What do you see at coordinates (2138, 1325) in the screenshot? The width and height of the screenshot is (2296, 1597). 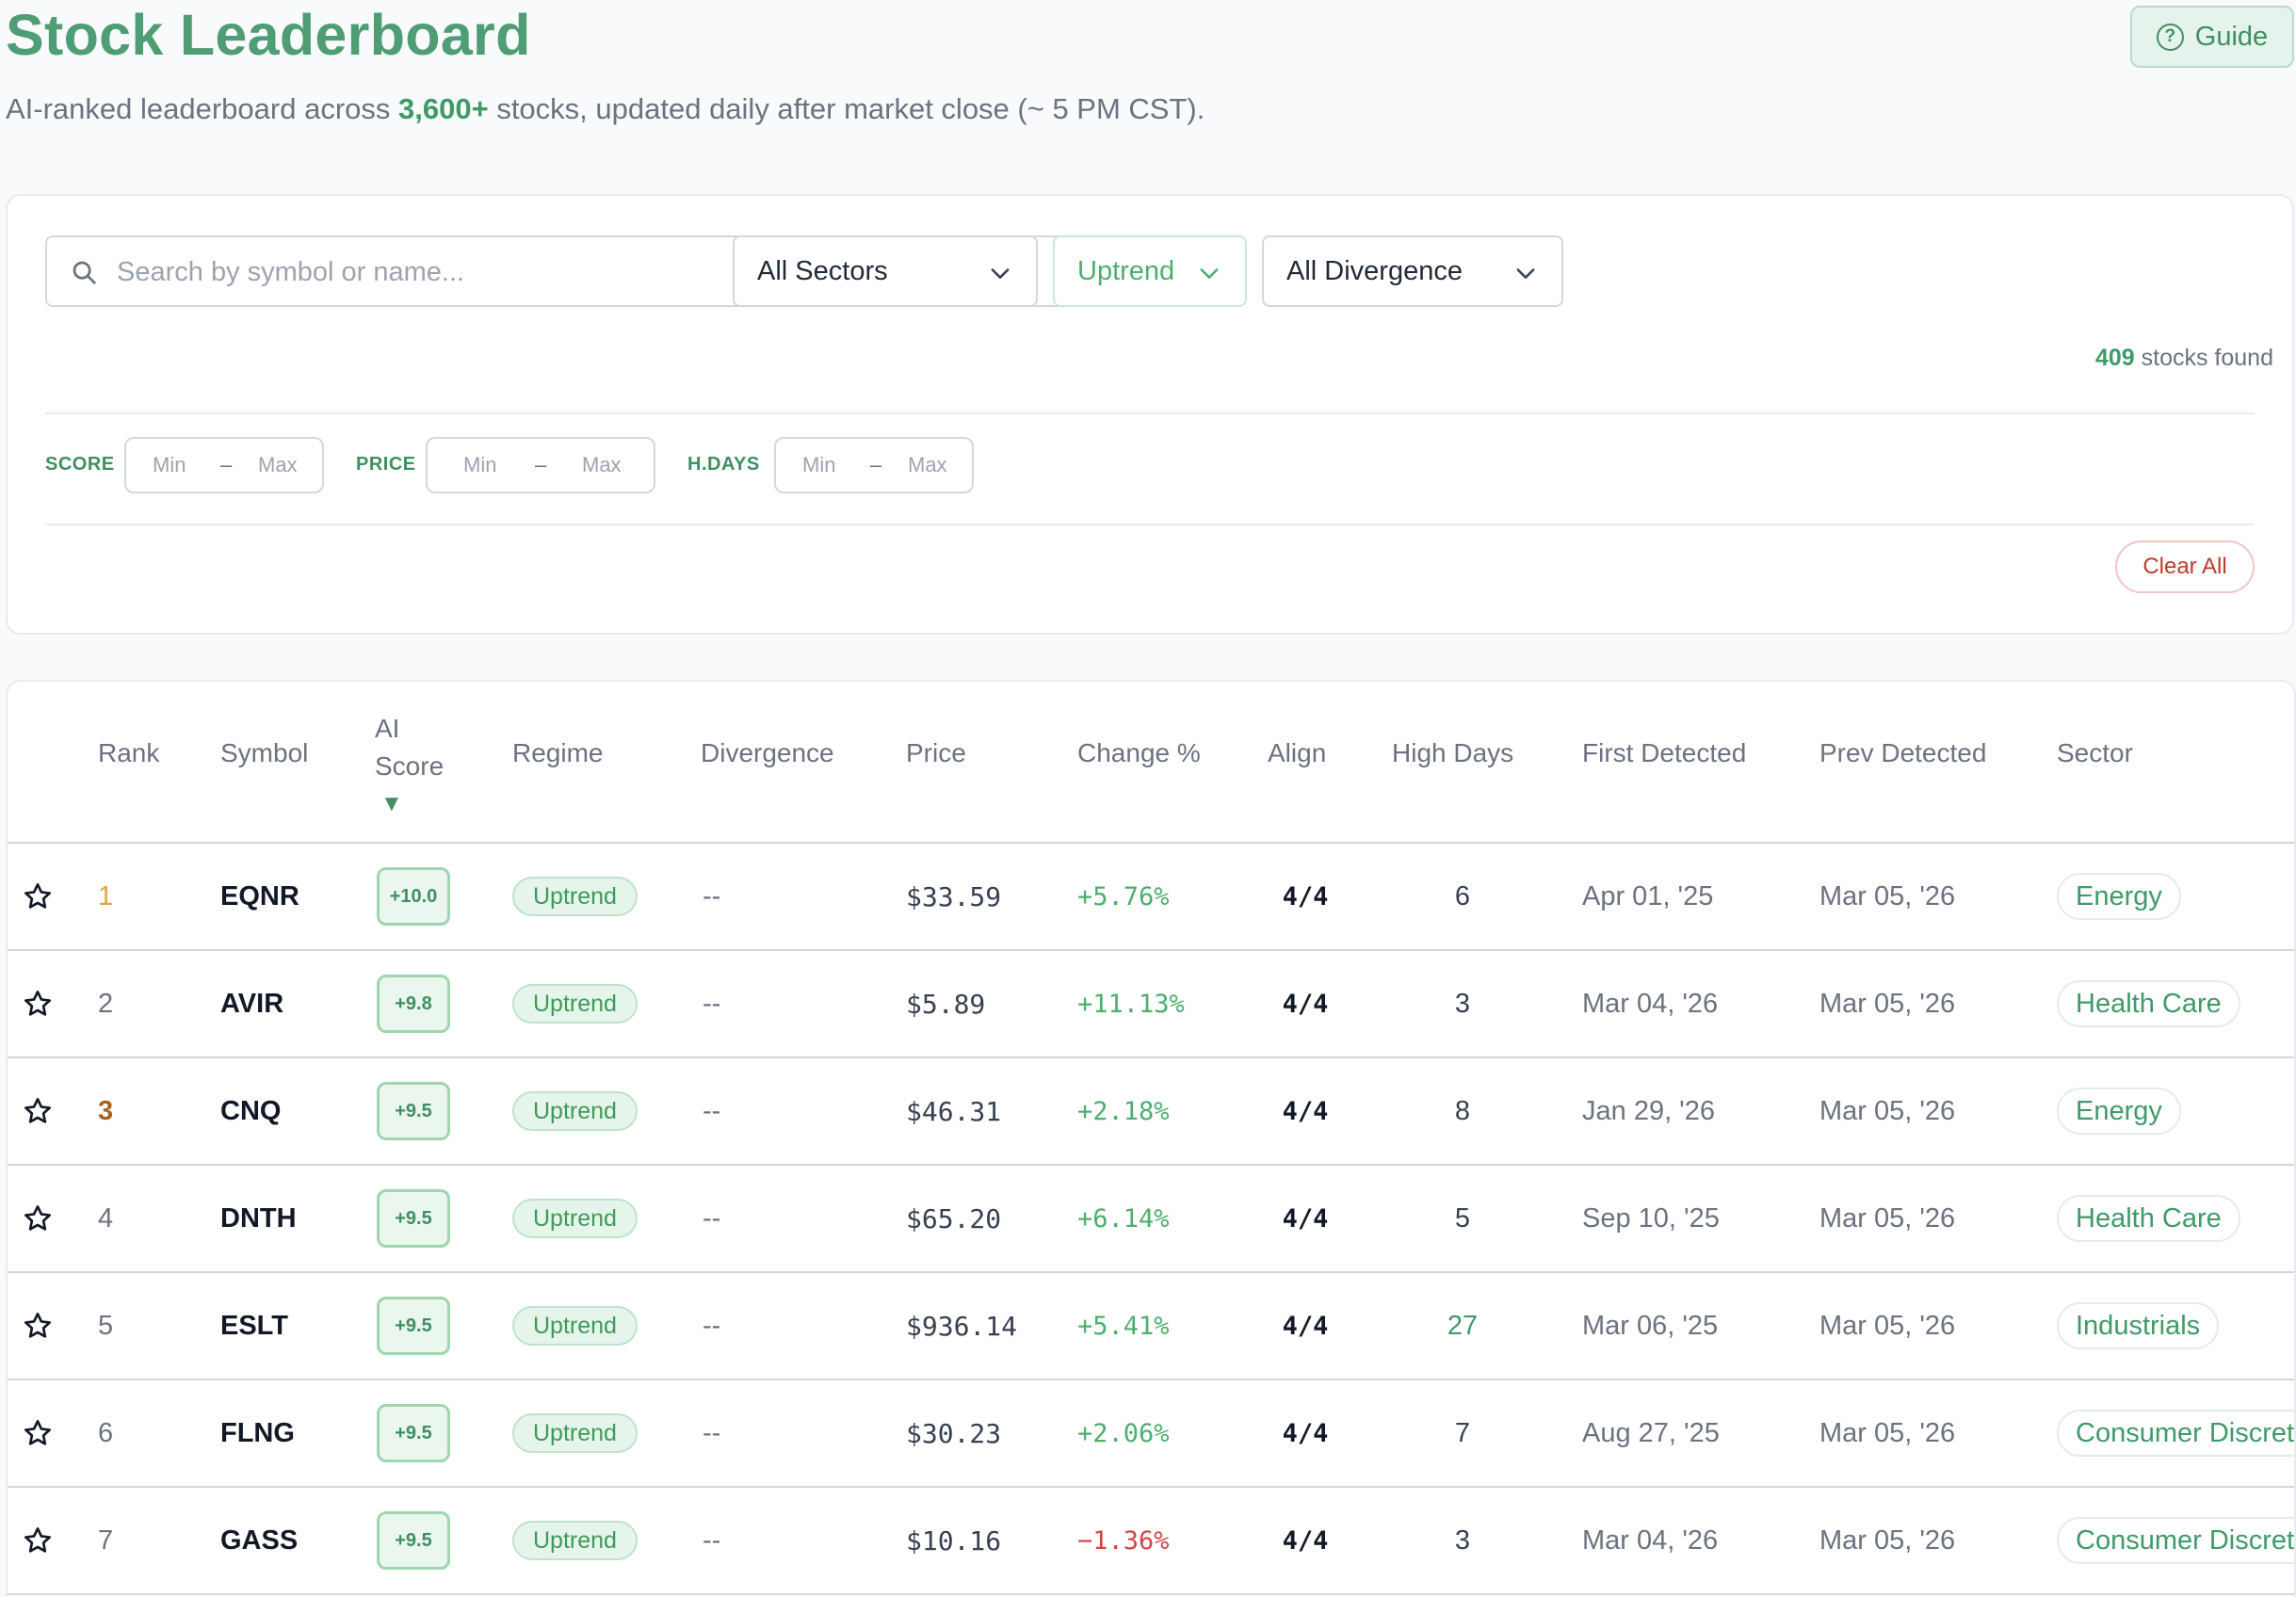 I see `sector-tag: Industrials` at bounding box center [2138, 1325].